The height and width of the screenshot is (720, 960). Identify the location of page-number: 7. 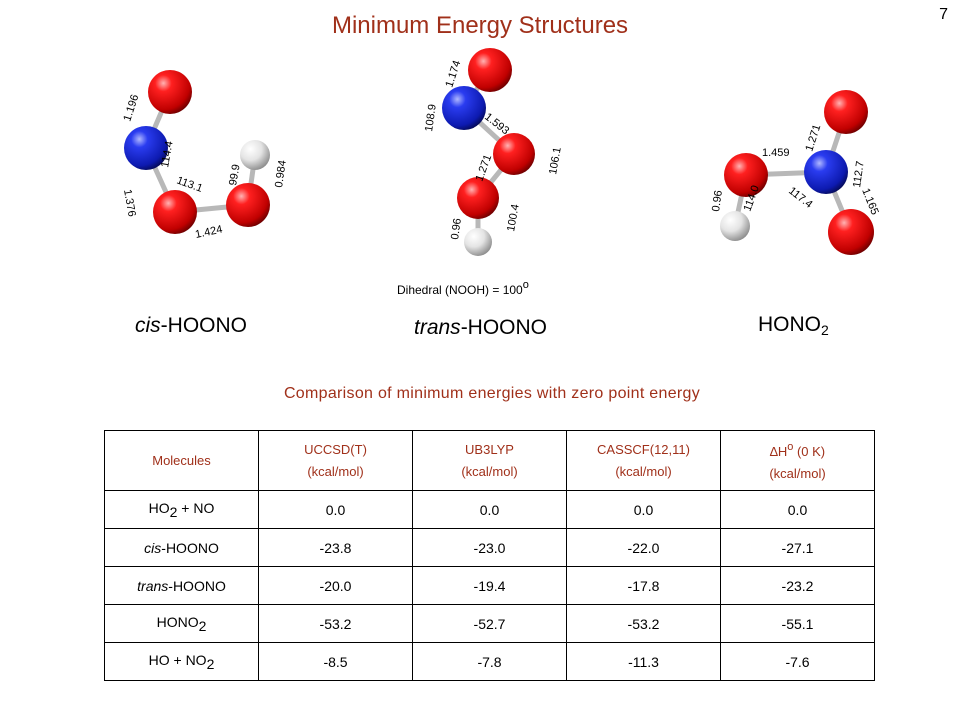
(943, 14).